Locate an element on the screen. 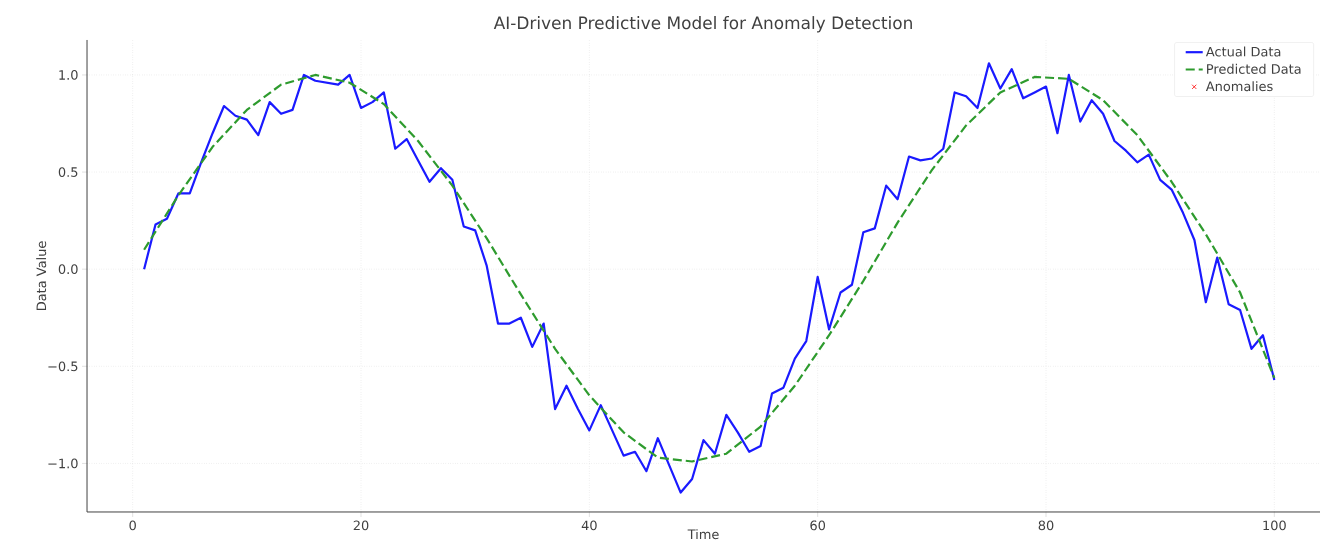 This screenshot has height=552, width=1333. chart-title: AI-Driven Predictive Model for Anomaly Detection is located at coordinates (702, 24).